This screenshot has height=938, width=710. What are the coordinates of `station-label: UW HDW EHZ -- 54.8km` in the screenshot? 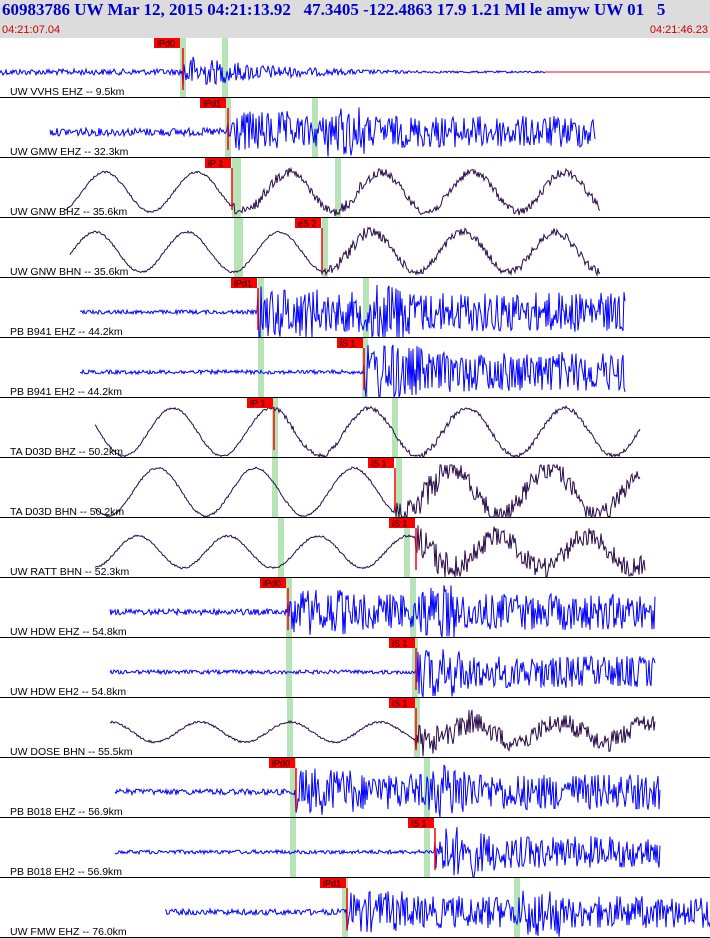 It's located at (68, 632).